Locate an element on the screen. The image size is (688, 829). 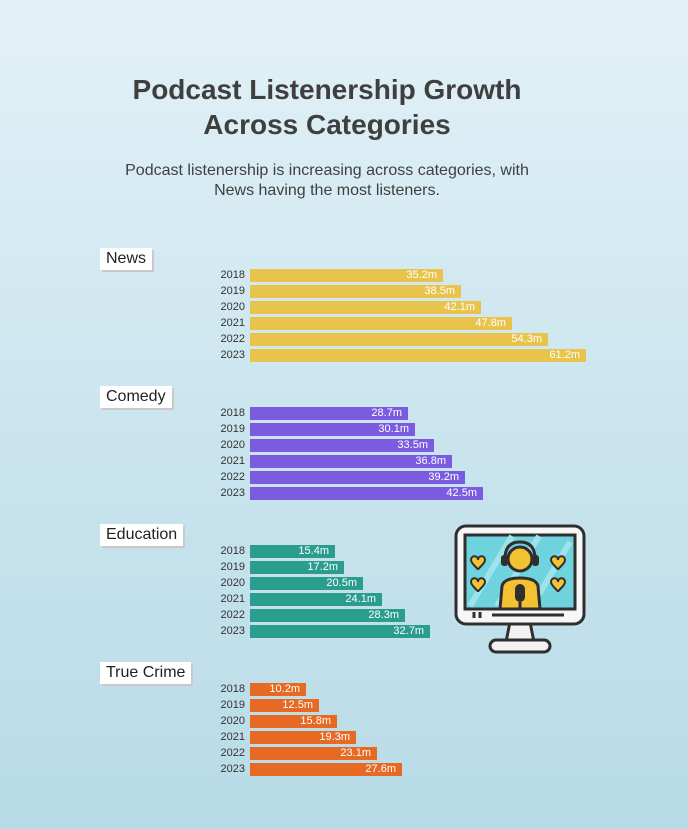
bar-news-2020: 42.1m is located at coordinates (365, 307).